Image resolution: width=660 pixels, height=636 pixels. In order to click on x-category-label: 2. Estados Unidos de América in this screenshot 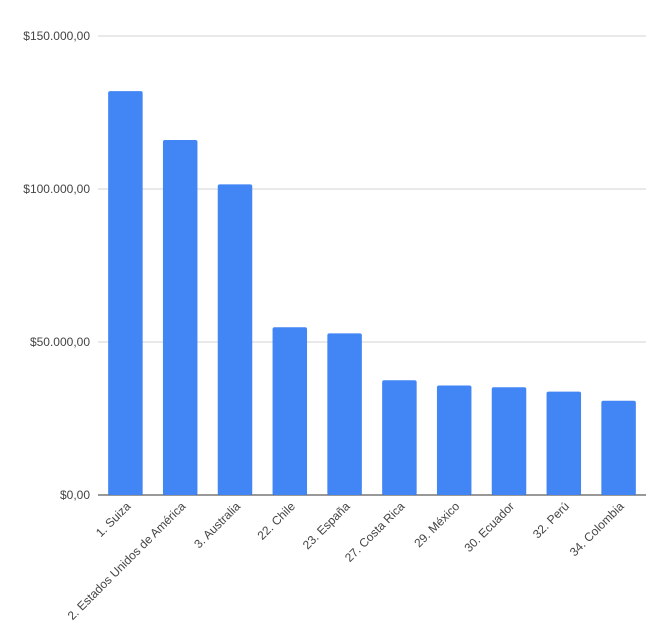, I will do `click(127, 561)`.